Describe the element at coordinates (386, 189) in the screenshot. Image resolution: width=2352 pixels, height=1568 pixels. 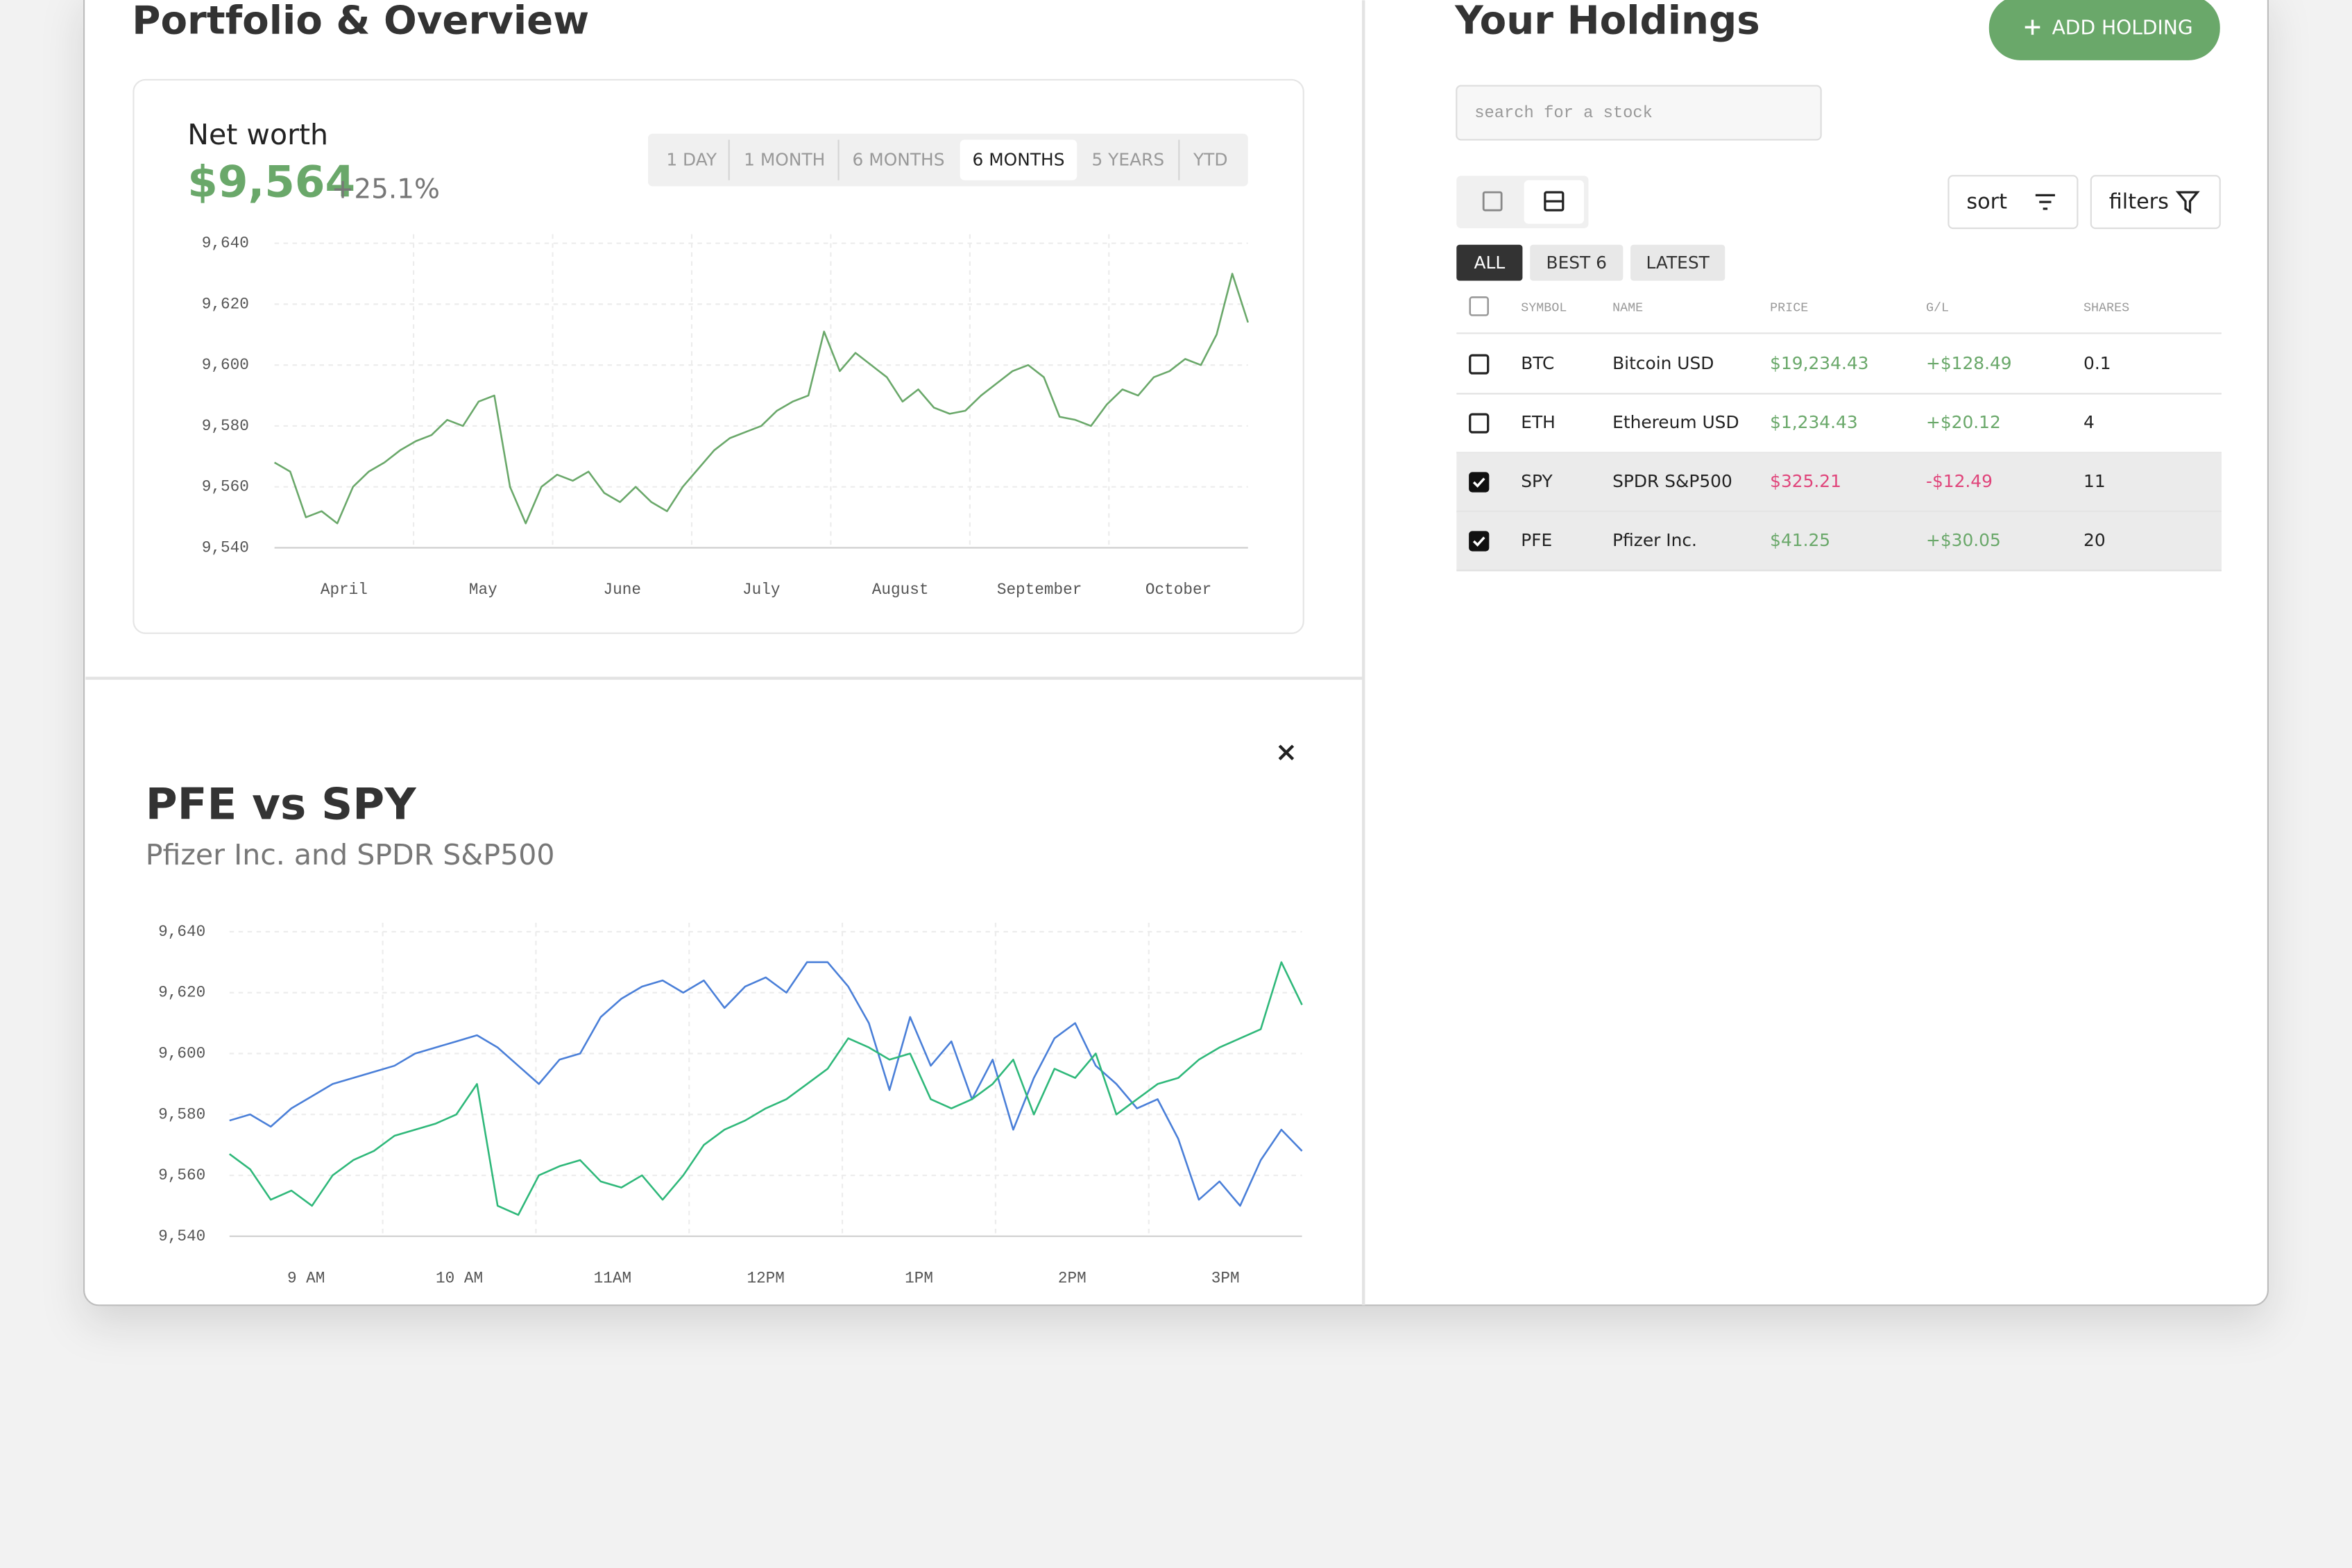
I see `net-worth-change: +25.1%` at that location.